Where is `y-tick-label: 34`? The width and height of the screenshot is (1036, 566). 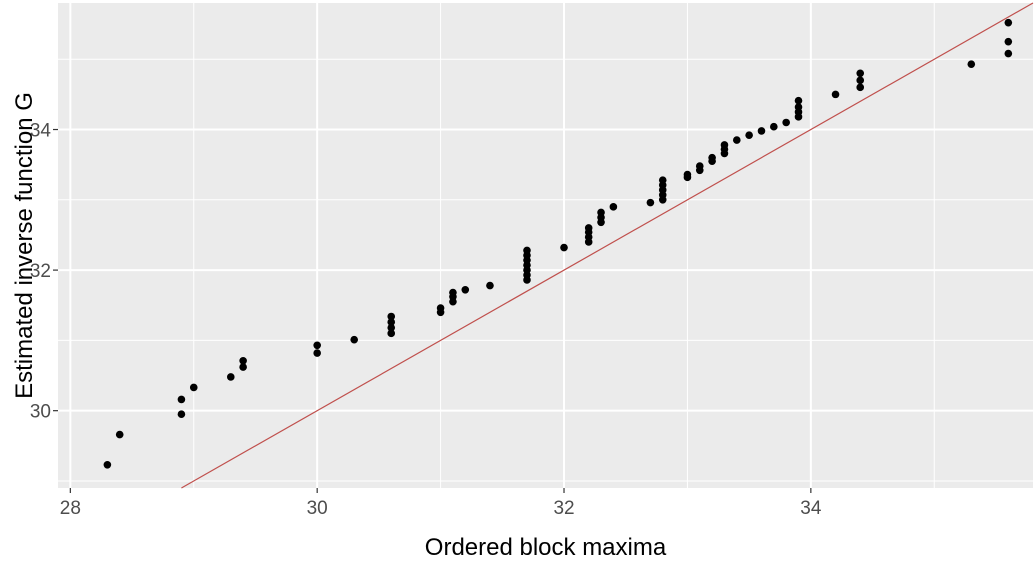 y-tick-label: 34 is located at coordinates (41, 131).